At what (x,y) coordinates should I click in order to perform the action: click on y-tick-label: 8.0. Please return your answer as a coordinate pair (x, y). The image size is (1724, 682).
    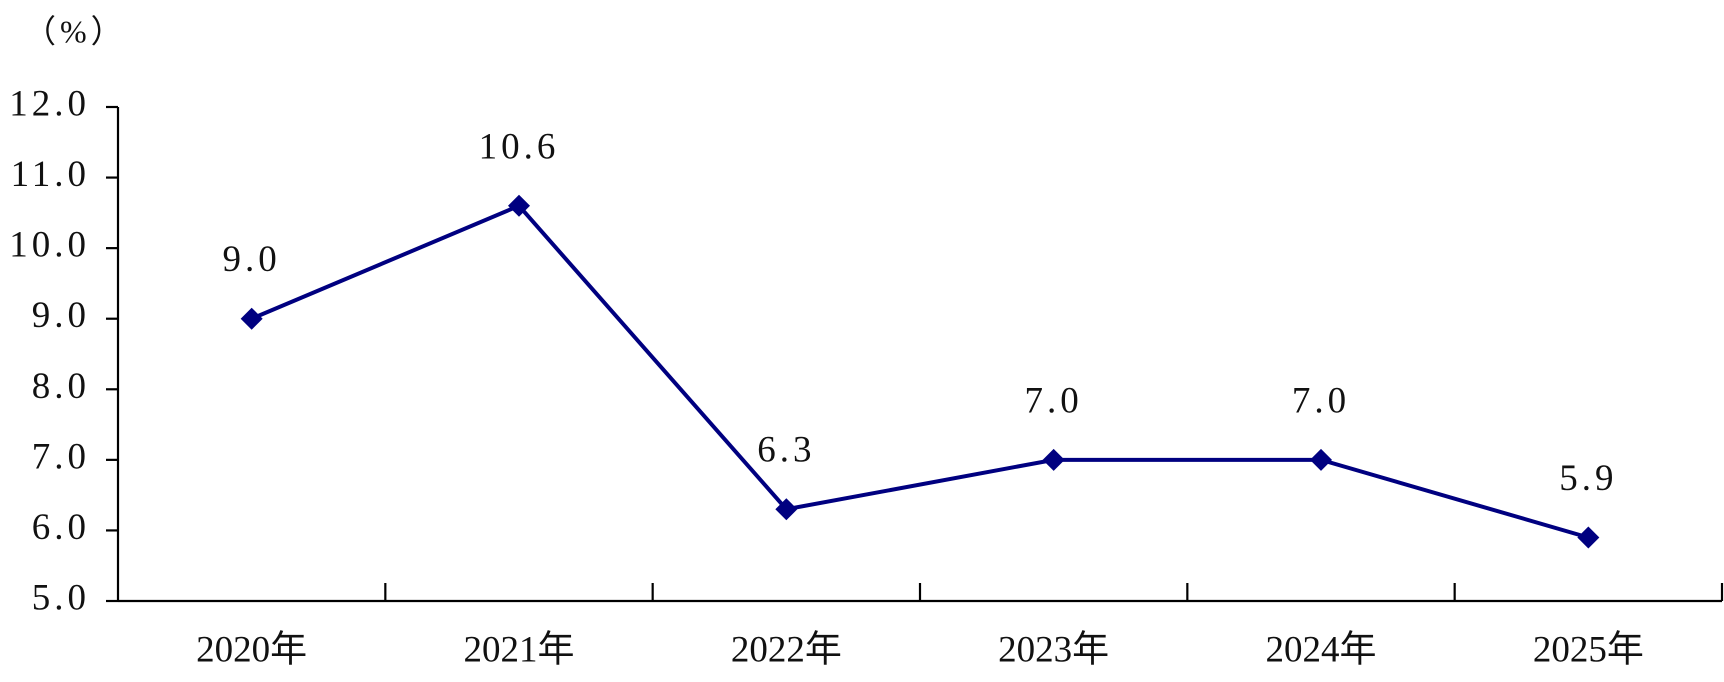
    Looking at the image, I should click on (61, 386).